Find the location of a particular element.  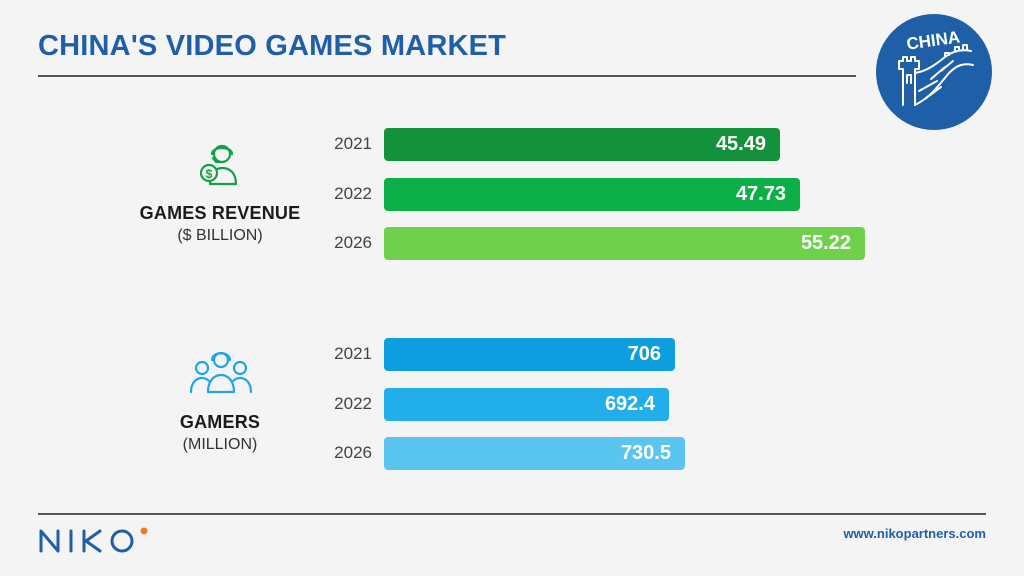

great-wall-icon: CHINA is located at coordinates (934, 72).